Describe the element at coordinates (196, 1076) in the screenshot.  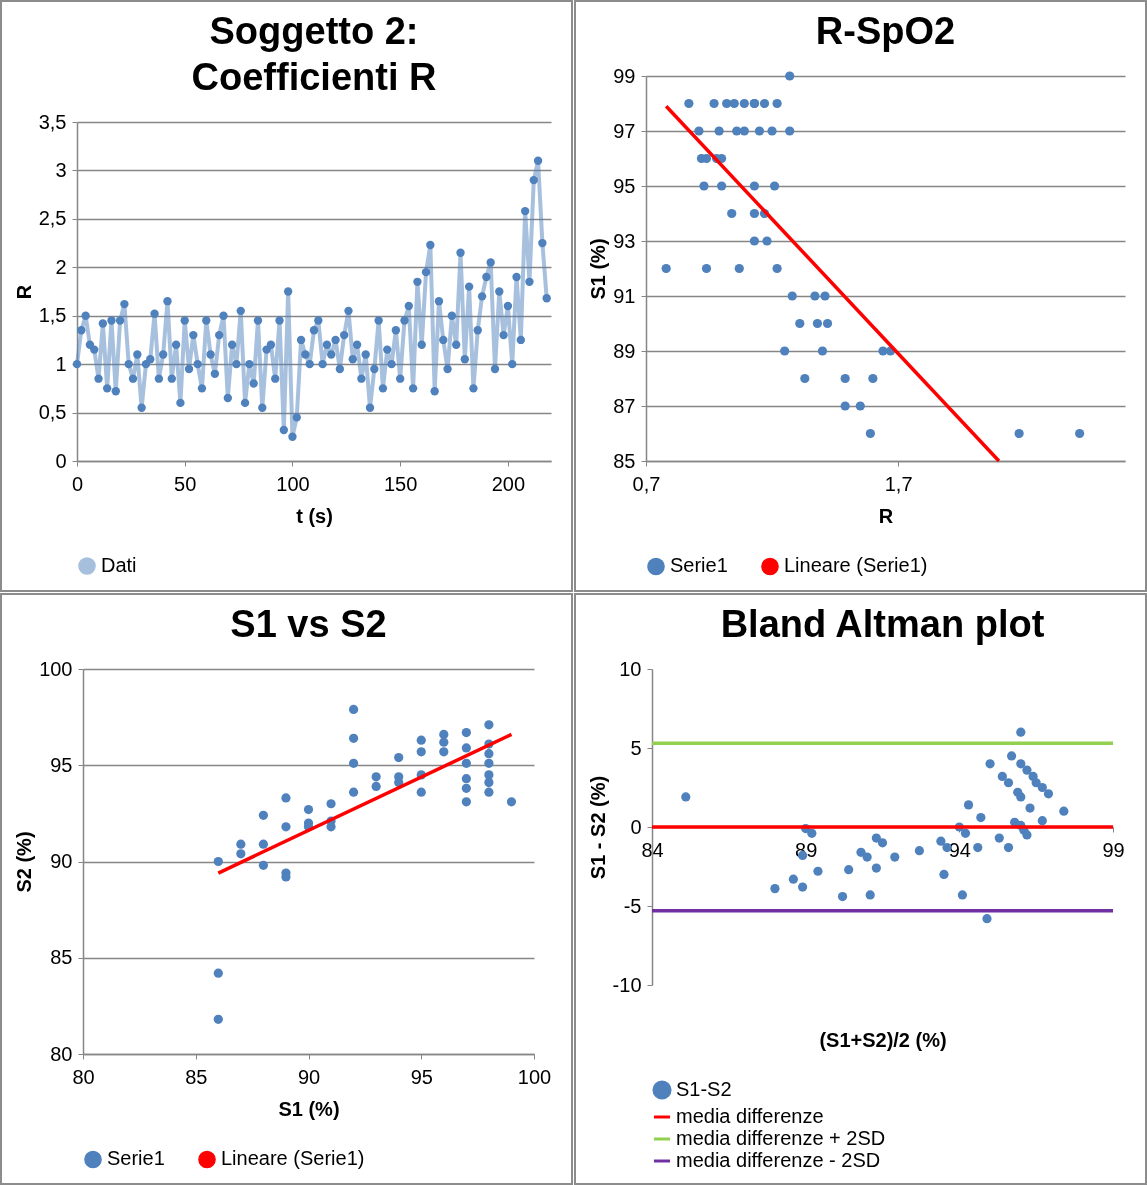
I see `x-tick-label: 85` at that location.